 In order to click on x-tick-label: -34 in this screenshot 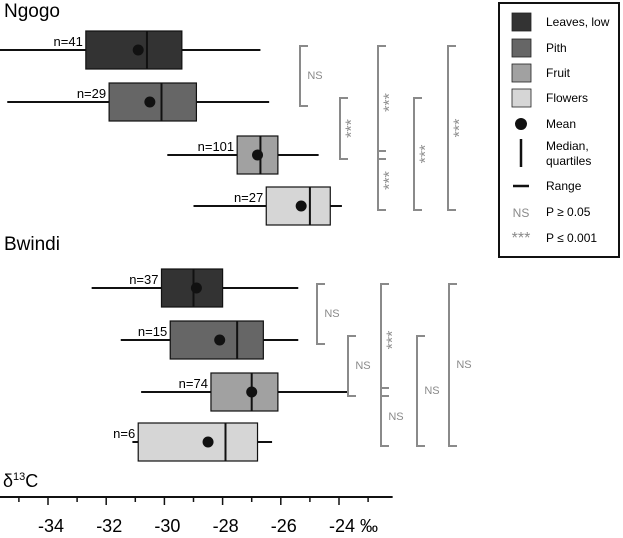, I will do `click(51, 524)`.